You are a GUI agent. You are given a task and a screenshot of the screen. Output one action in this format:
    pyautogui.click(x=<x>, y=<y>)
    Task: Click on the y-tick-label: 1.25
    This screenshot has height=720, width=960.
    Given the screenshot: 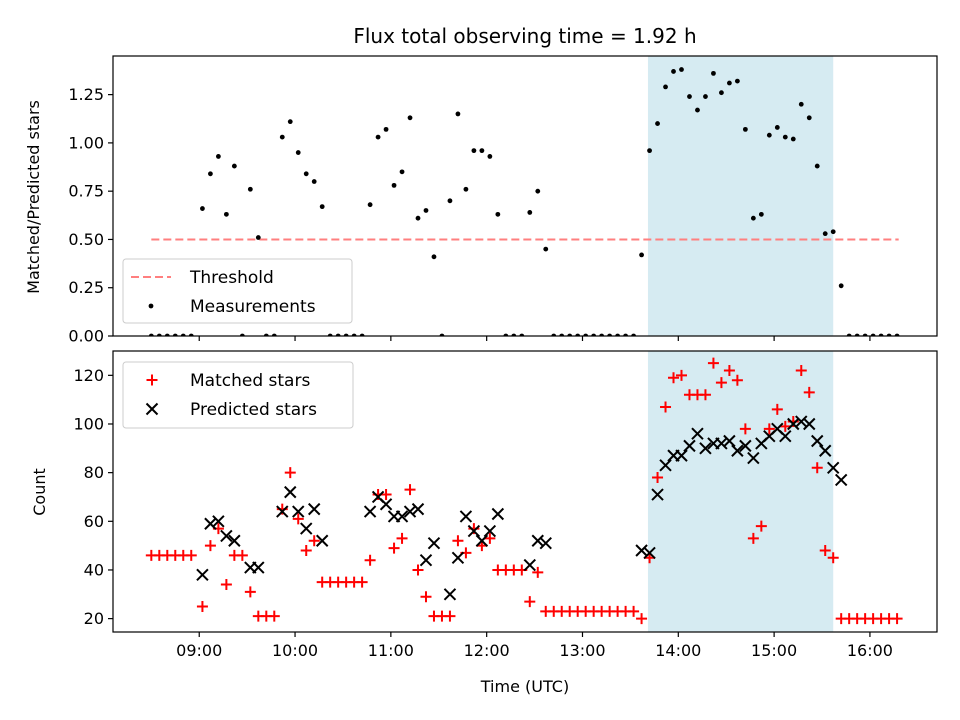 What is the action you would take?
    pyautogui.click(x=86, y=94)
    